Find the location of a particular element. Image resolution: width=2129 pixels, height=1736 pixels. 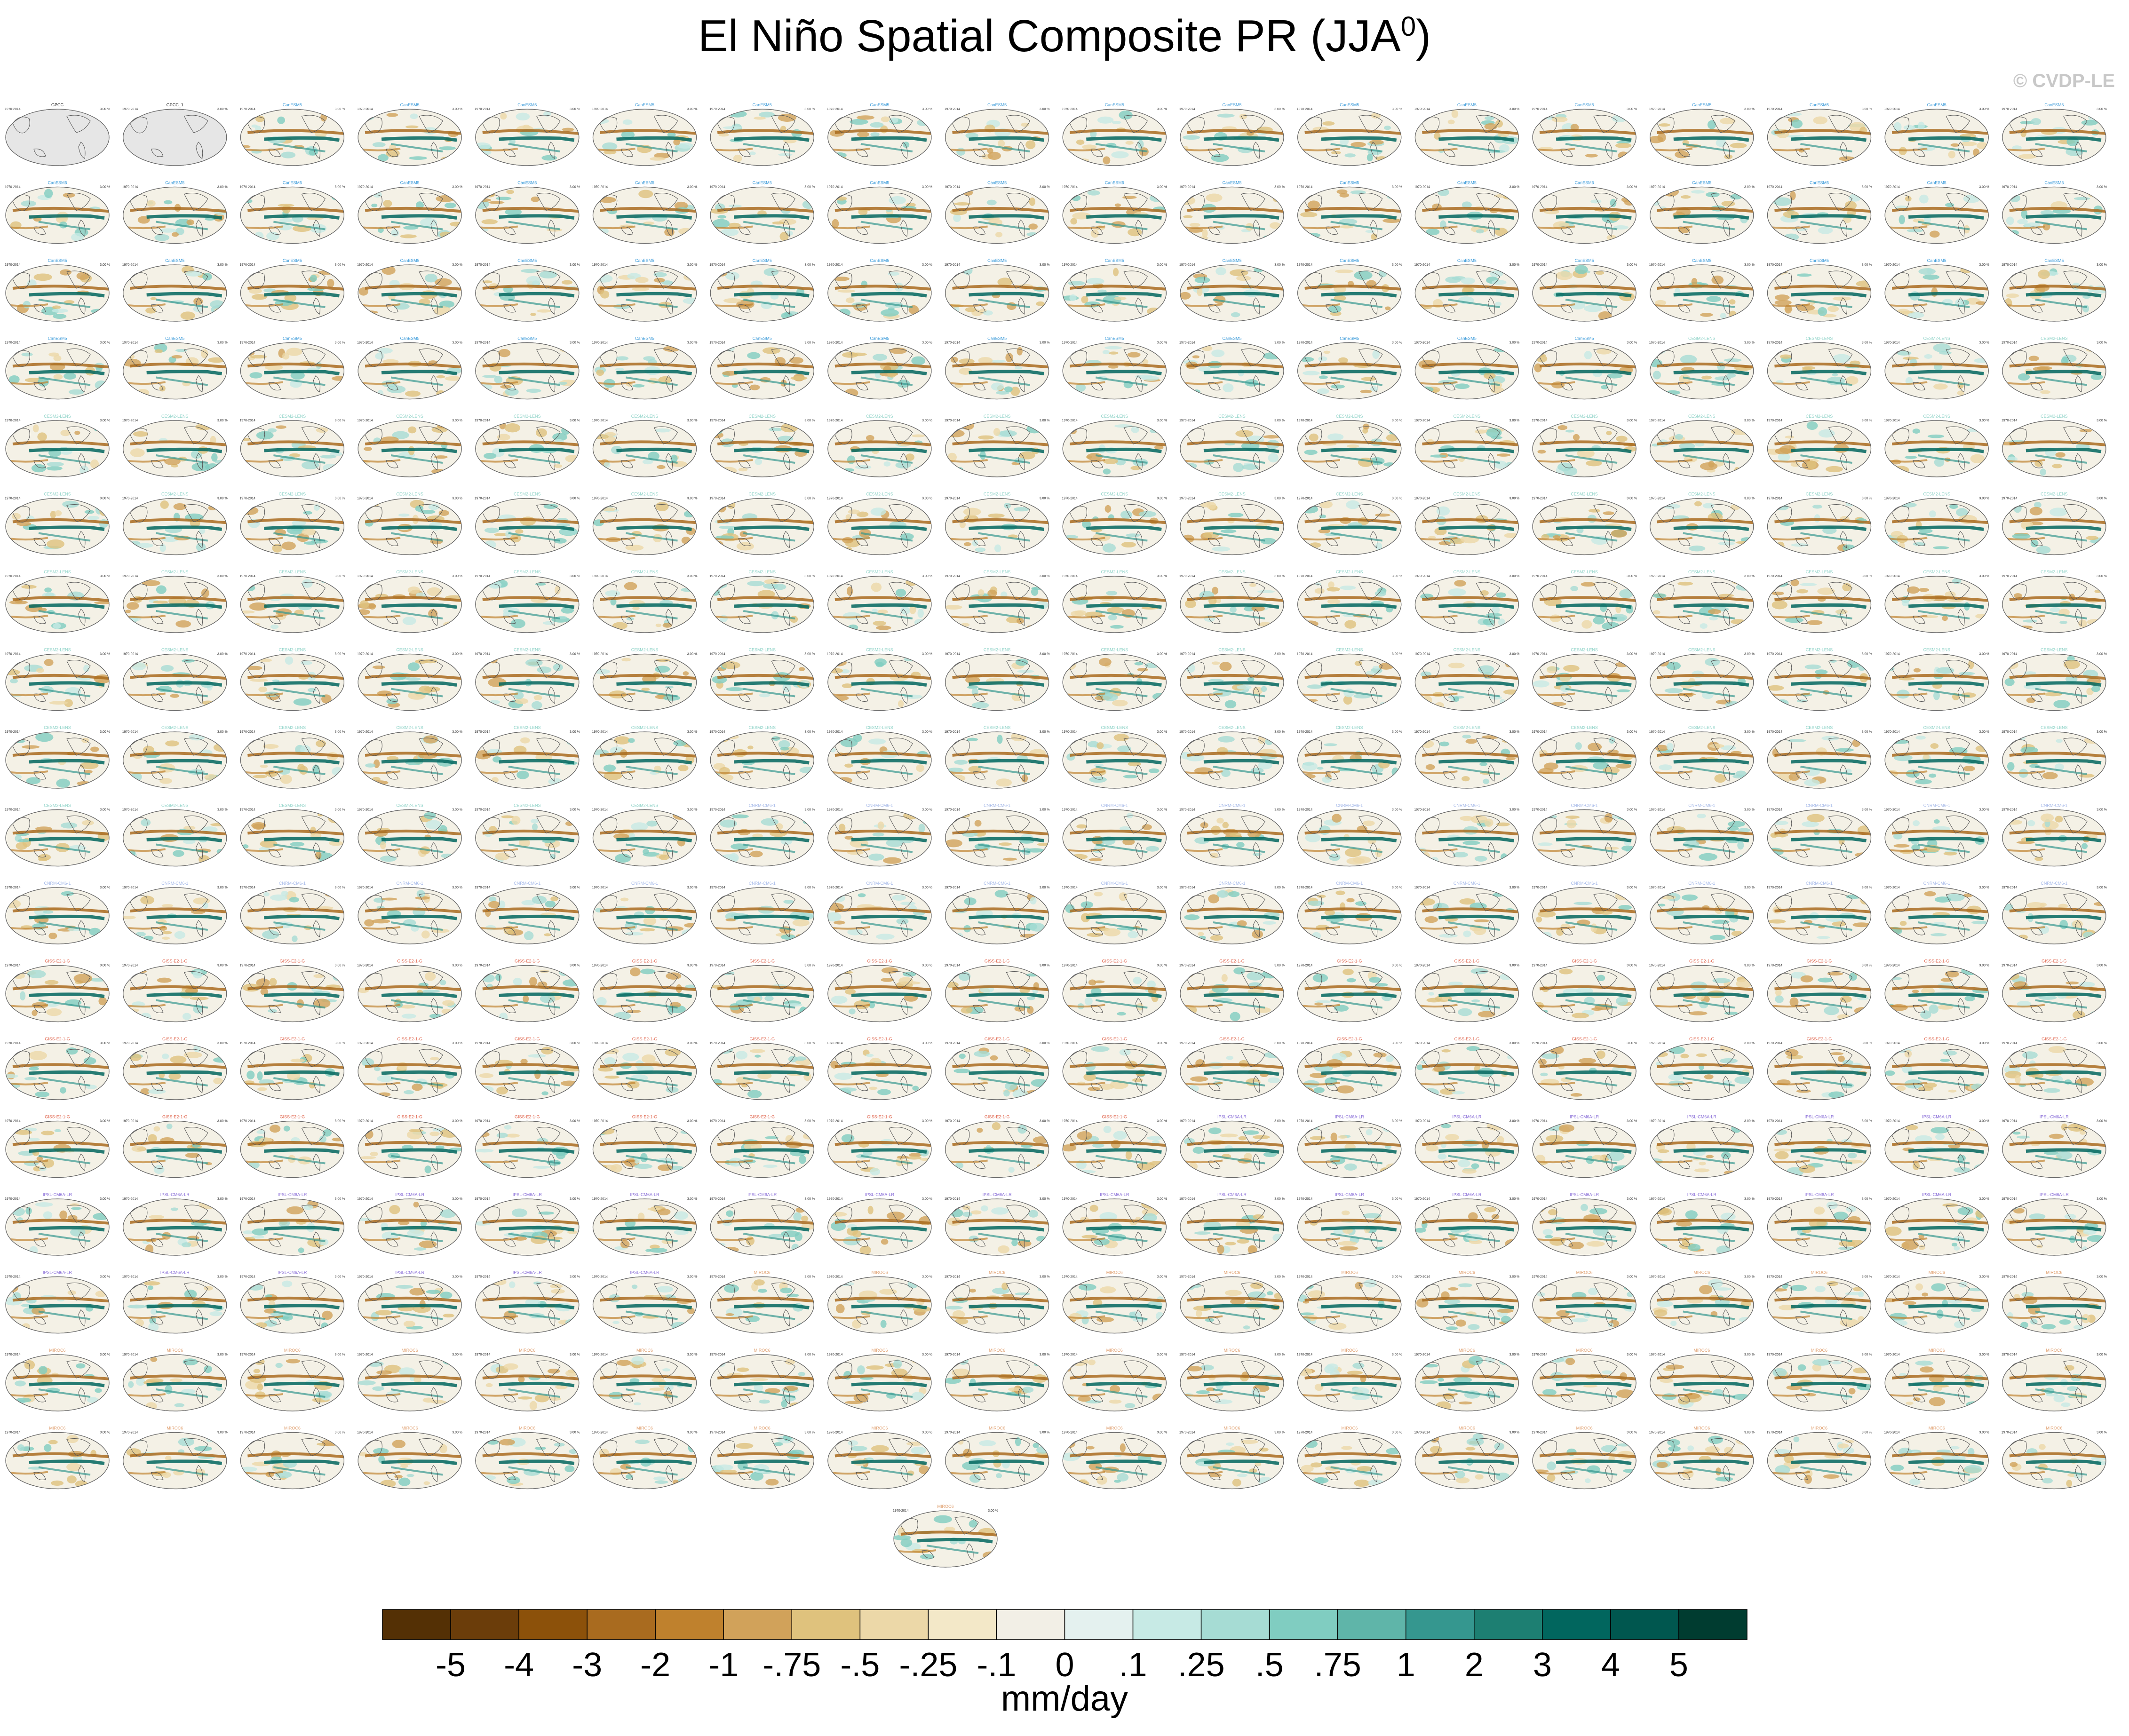

map-panel: CNRM-CM6-1 1970-2014 3.00 % is located at coordinates (1466, 835).